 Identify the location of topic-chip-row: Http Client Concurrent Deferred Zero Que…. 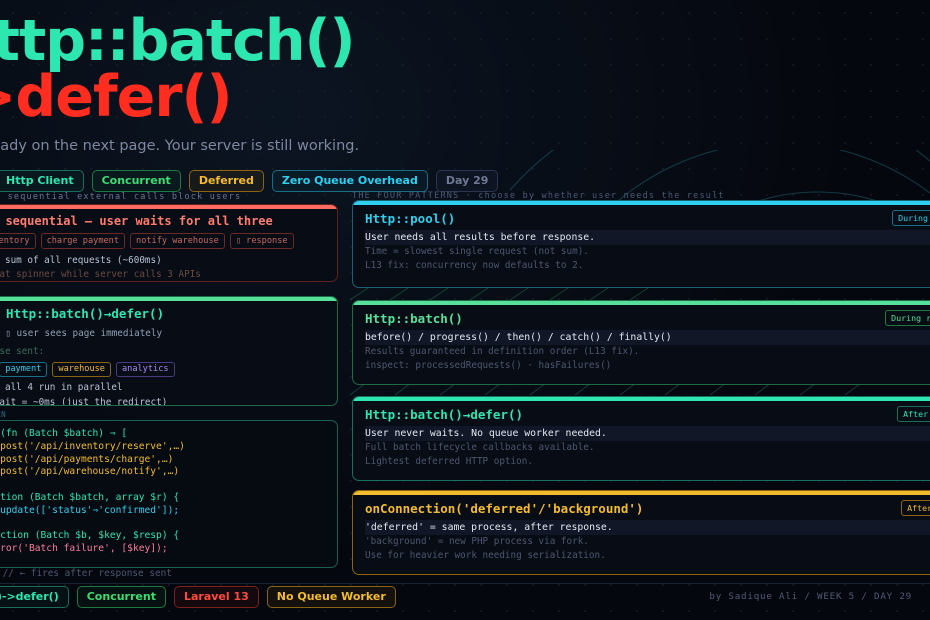
(249, 181).